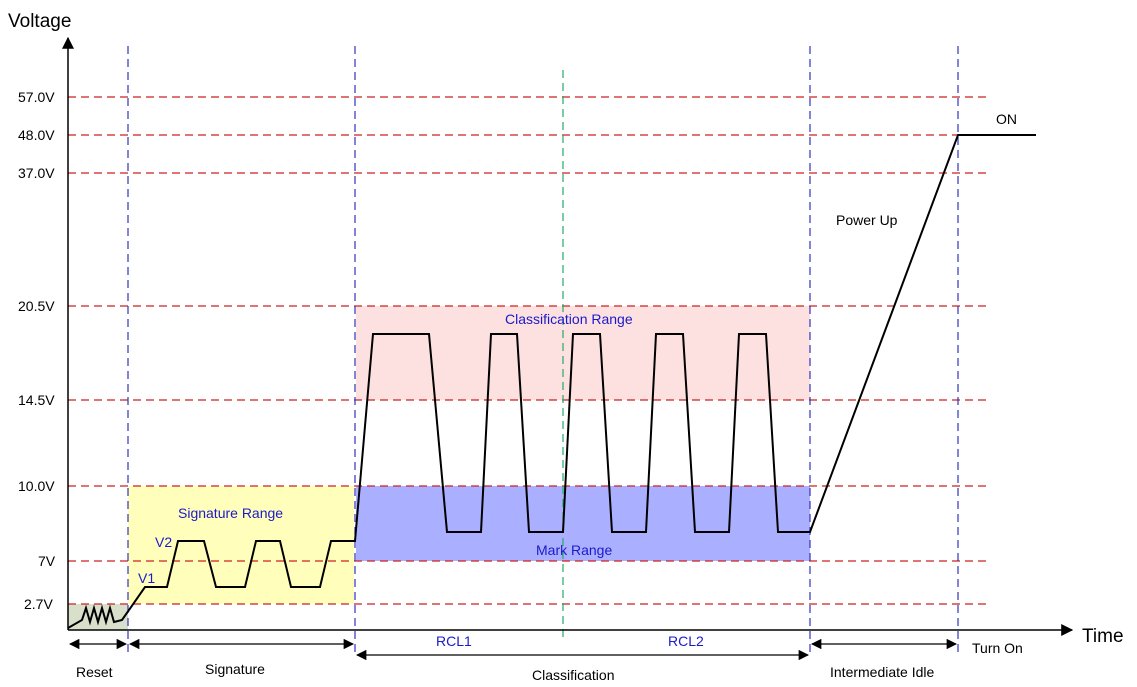 The height and width of the screenshot is (687, 1137). Describe the element at coordinates (230, 513) in the screenshot. I see `signature-range-label: Signature Range` at that location.